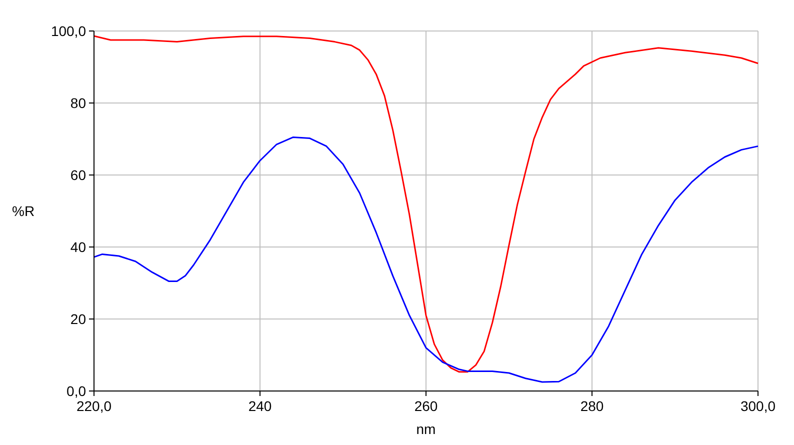 The image size is (794, 445). Describe the element at coordinates (78, 246) in the screenshot. I see `y-tick-label: 40` at that location.